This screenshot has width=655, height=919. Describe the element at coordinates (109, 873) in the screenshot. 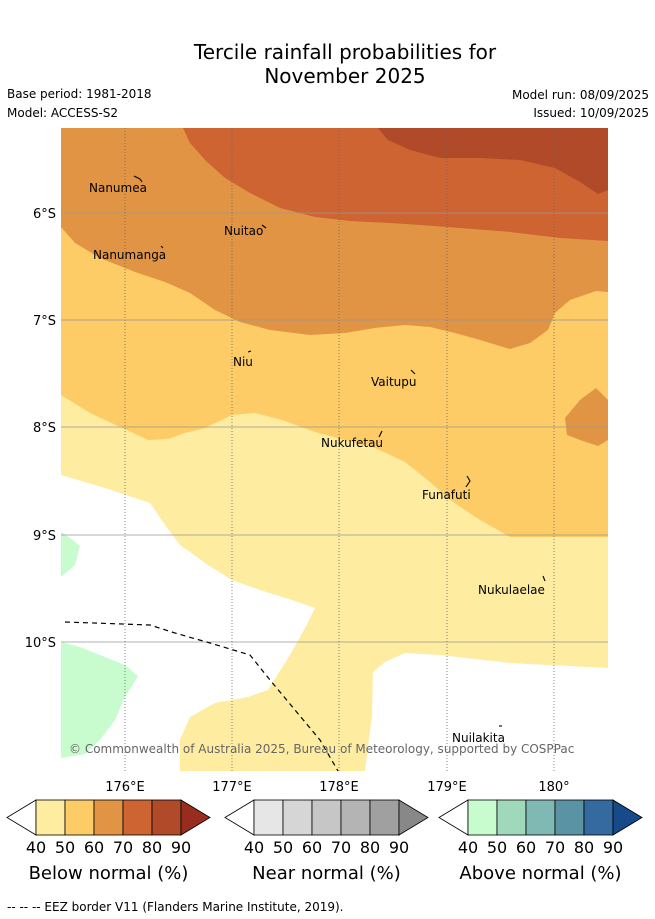

I see `colorbar-below-normal-title: Below normal (%)` at that location.